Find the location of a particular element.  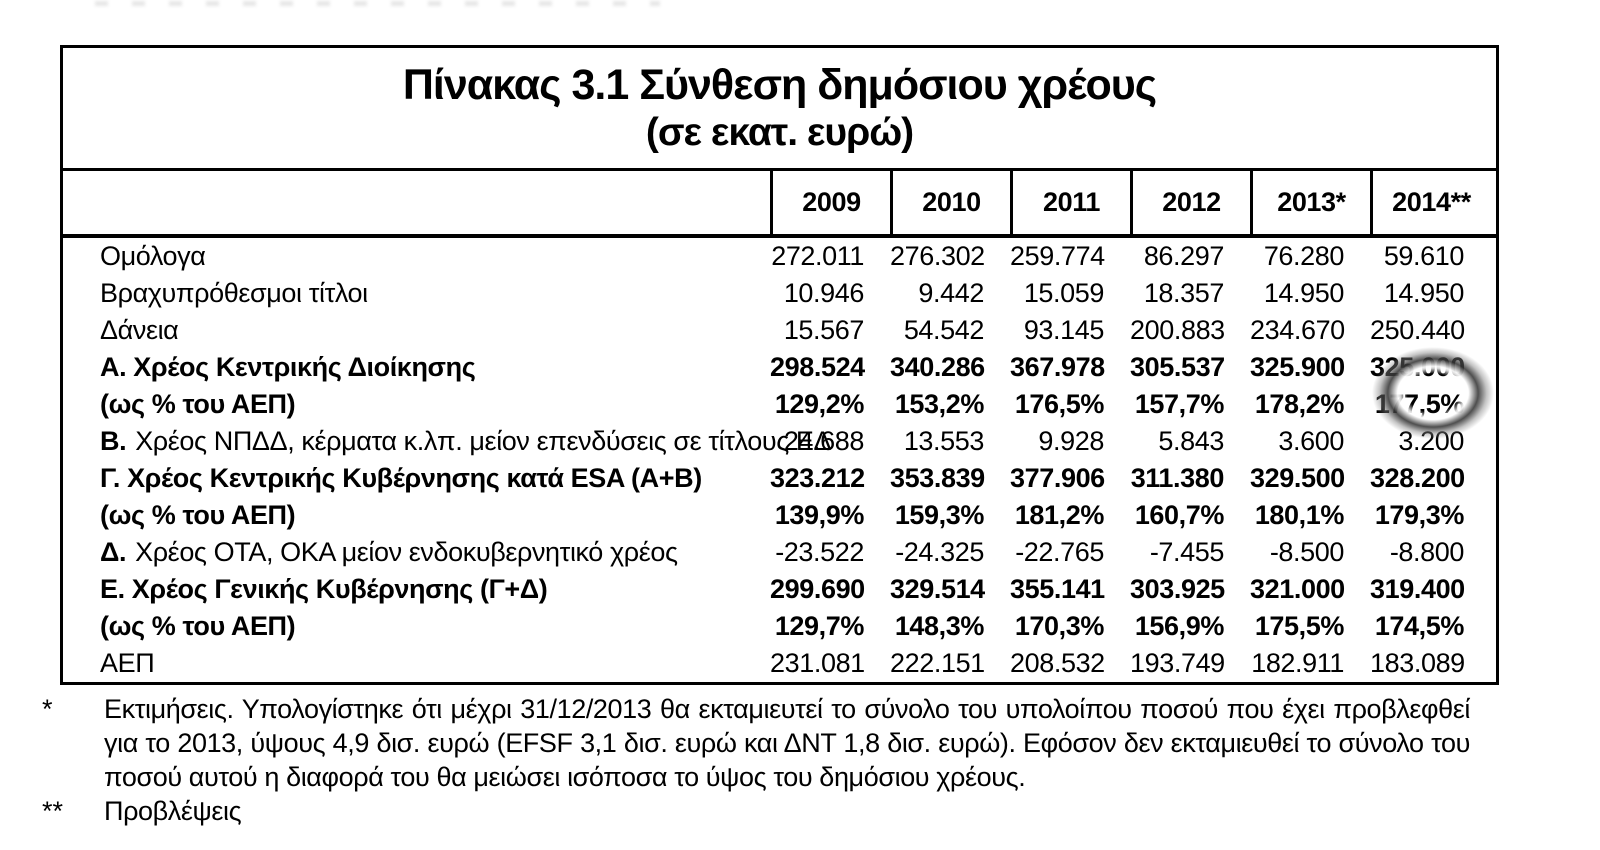

row-label: Ε. Χρέος Γενικής Κυβέρνησης (Γ+Δ) is located at coordinates (416, 589).